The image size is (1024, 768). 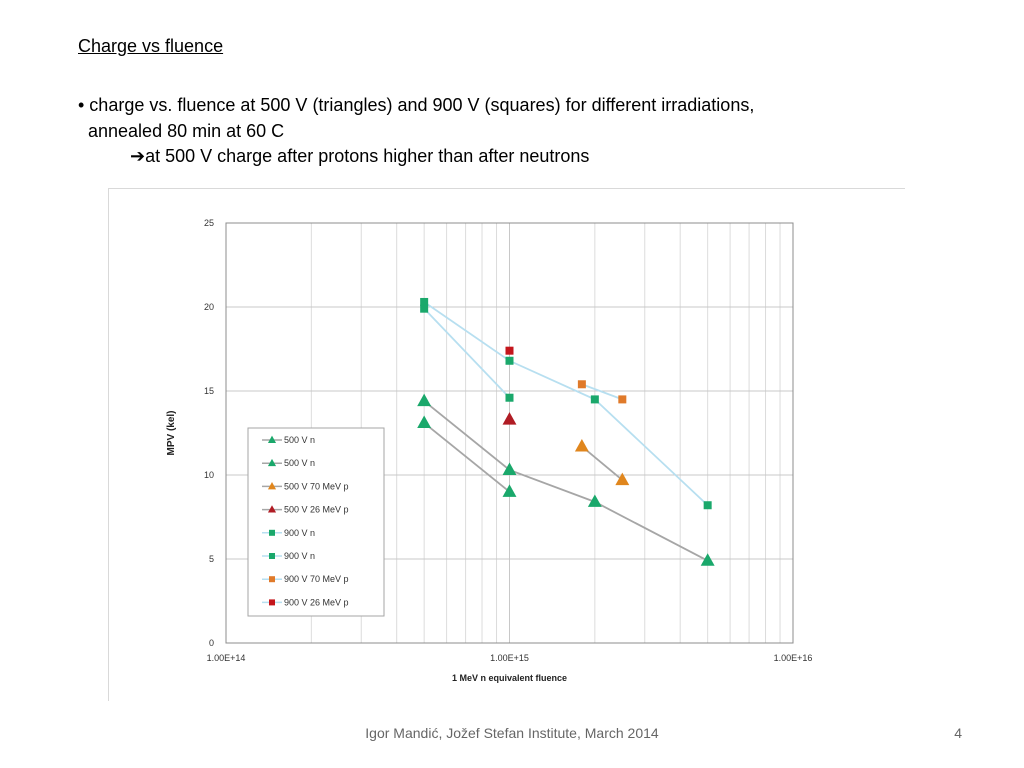 I want to click on page-number: 4, so click(x=958, y=733).